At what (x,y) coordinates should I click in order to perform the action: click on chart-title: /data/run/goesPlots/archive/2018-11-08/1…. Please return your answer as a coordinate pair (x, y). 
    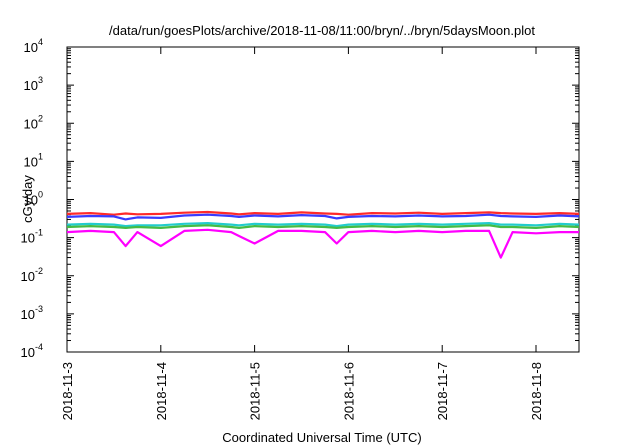
    Looking at the image, I should click on (322, 30).